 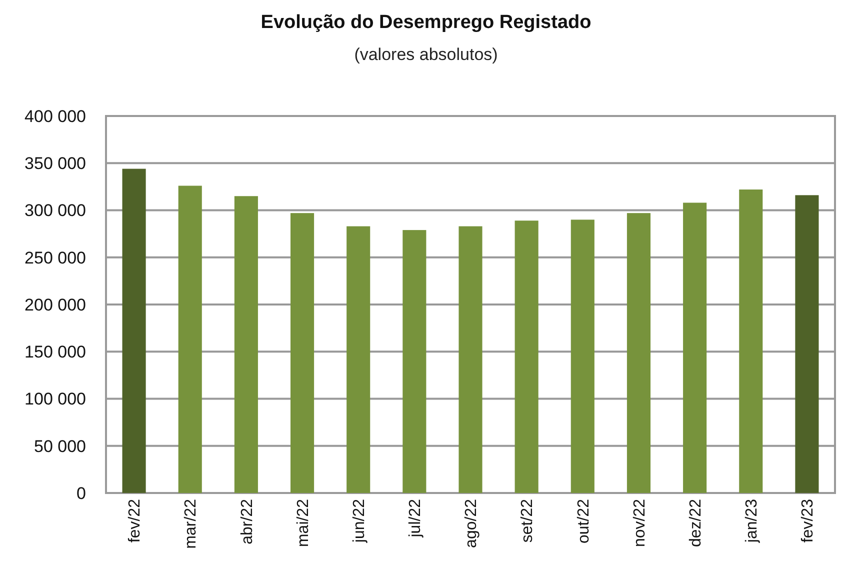 I want to click on x-tick-label: set/22, so click(x=527, y=520).